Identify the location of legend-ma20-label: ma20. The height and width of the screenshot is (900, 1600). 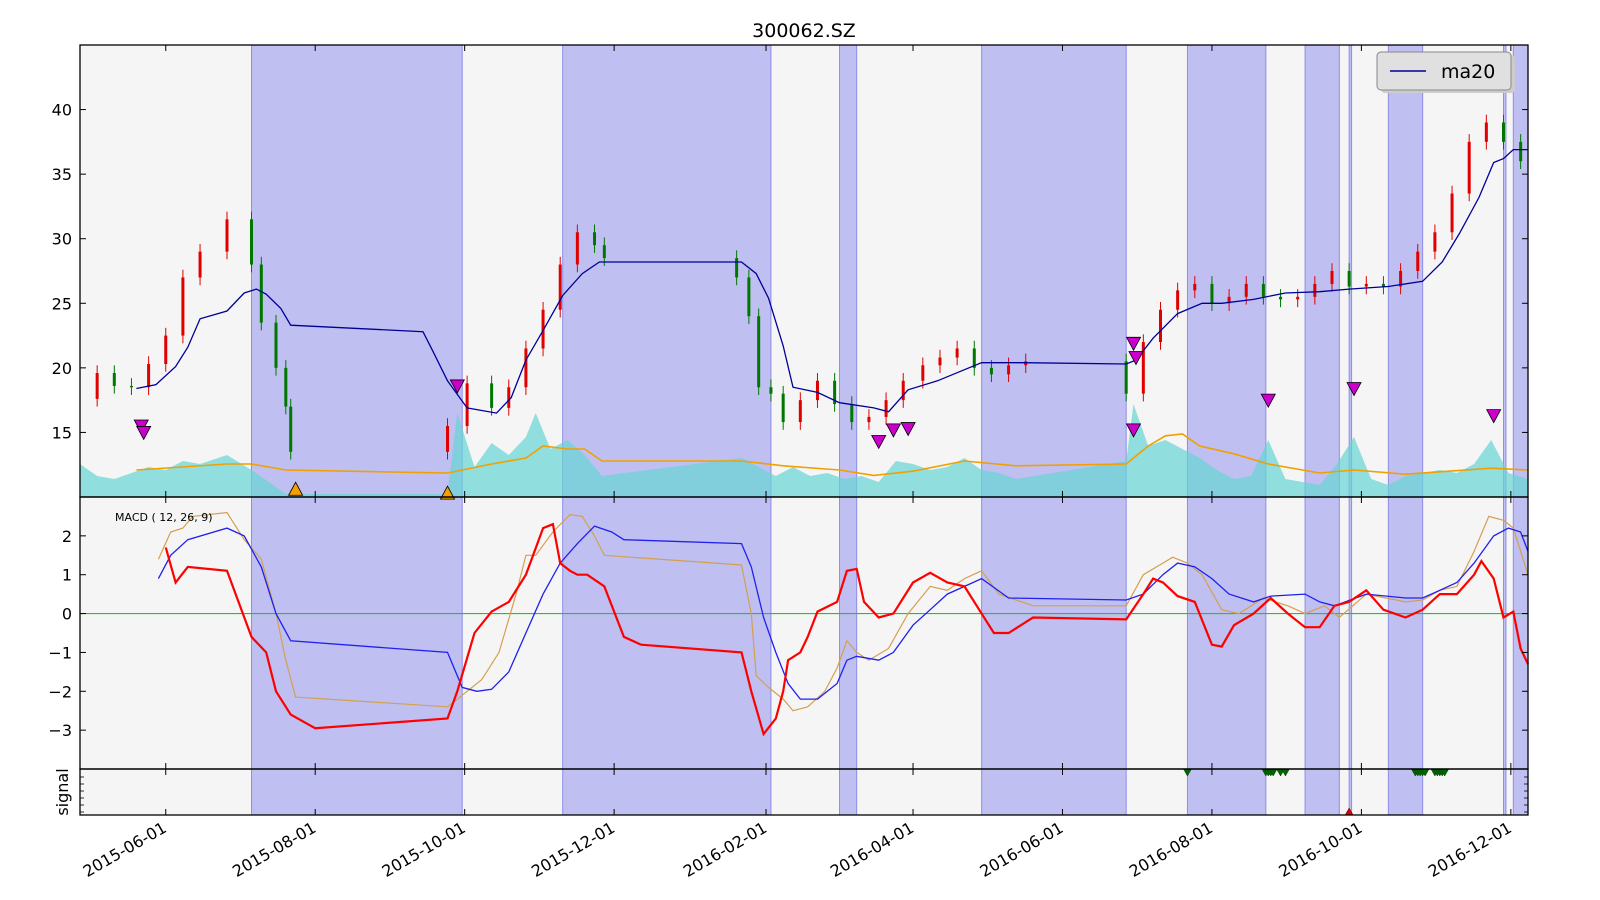
(1468, 72).